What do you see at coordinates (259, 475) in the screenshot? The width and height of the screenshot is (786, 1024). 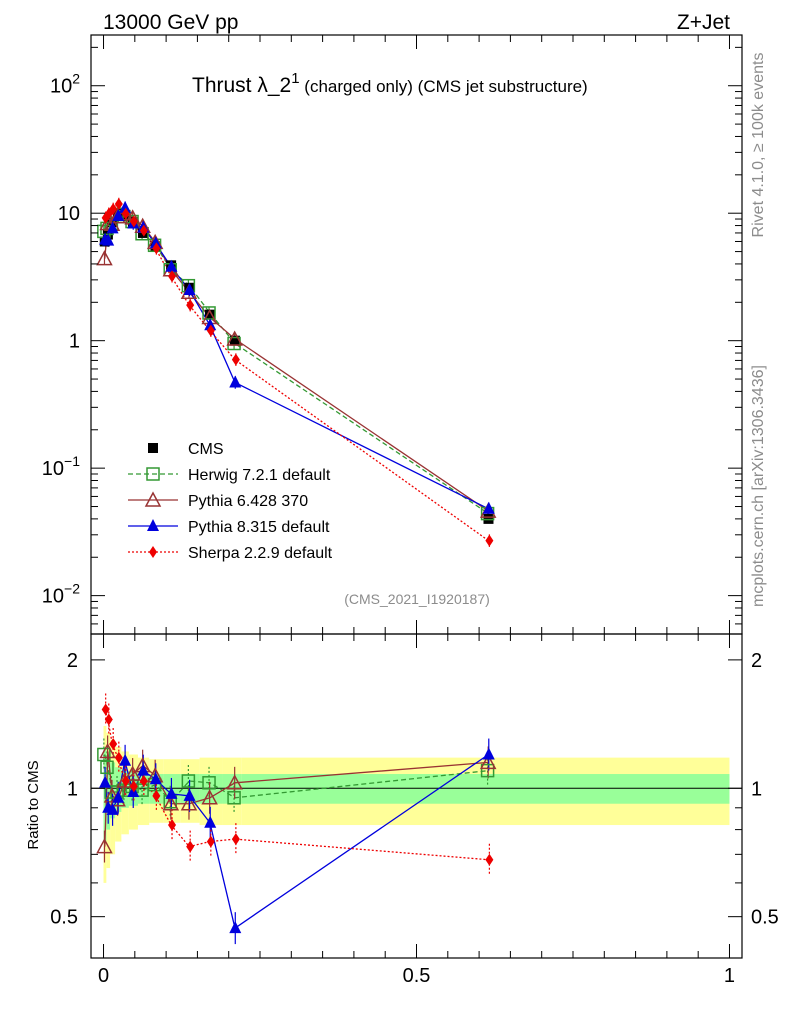 I see `legend-label: Herwig 7.2.1 default` at bounding box center [259, 475].